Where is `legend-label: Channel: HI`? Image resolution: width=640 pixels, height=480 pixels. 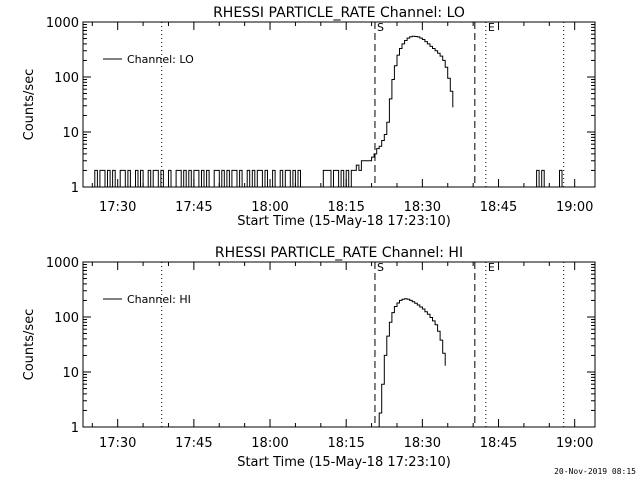
legend-label: Channel: HI is located at coordinates (159, 299).